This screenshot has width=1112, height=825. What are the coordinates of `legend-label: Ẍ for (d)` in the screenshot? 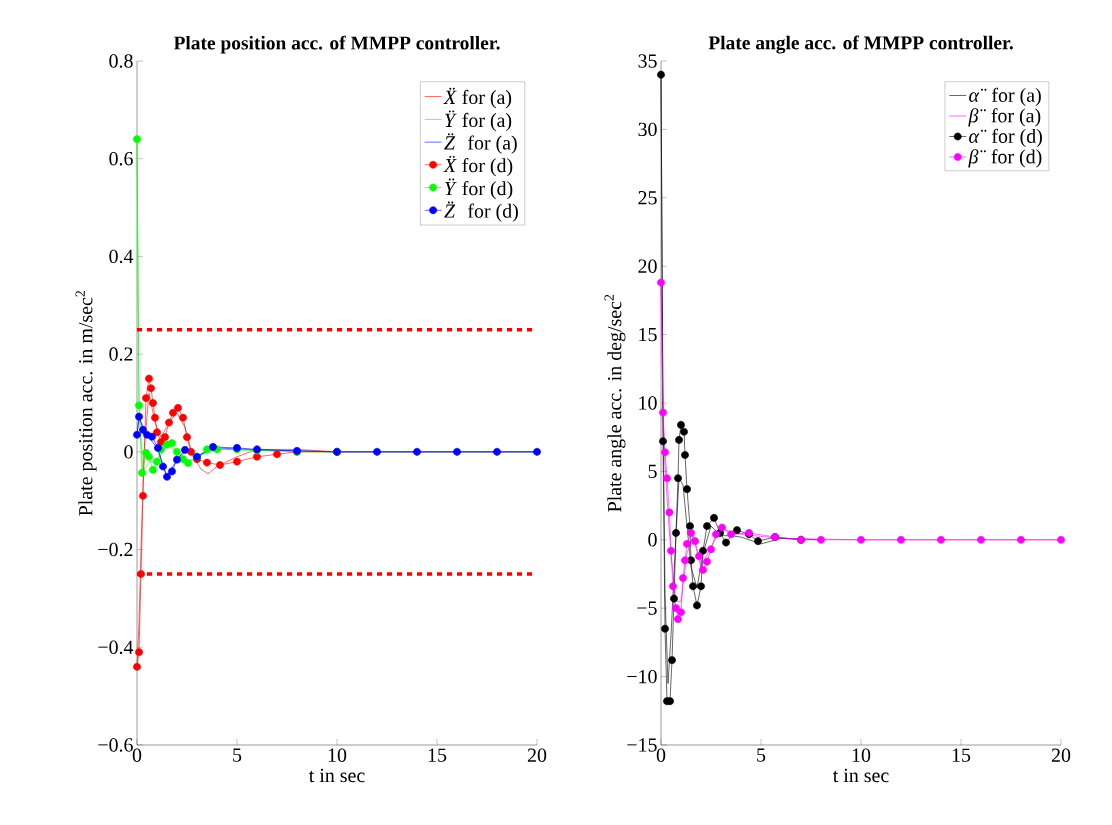 It's located at (478, 166).